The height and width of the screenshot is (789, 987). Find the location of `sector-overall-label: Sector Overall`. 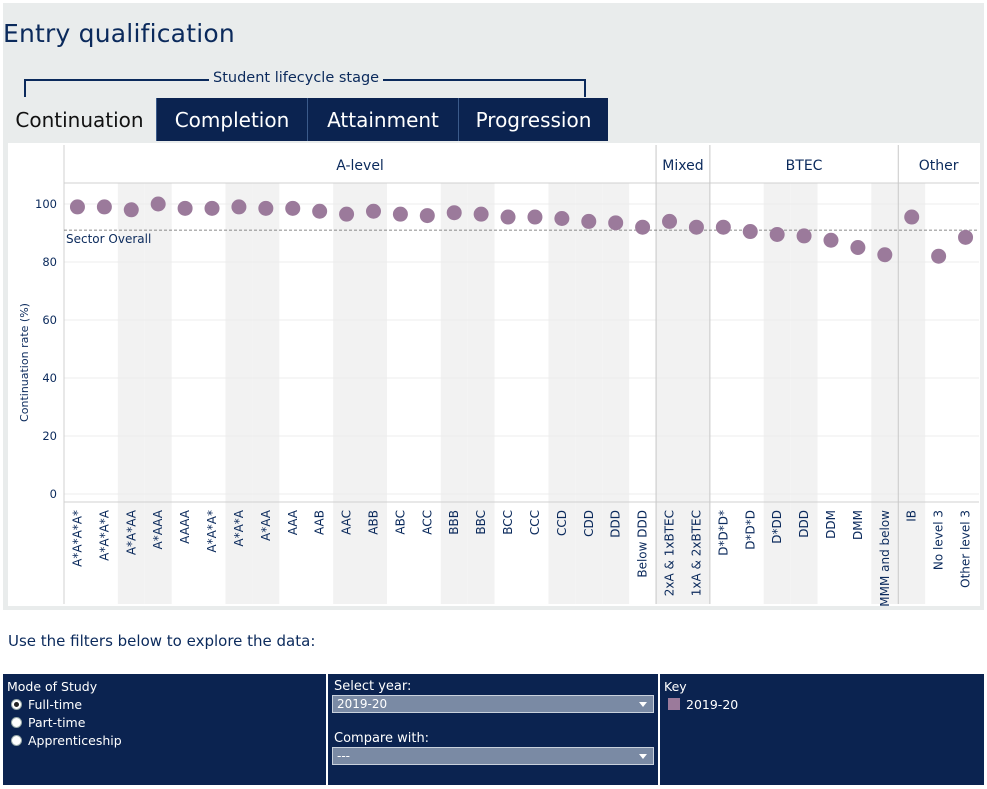

sector-overall-label: Sector Overall is located at coordinates (108, 239).